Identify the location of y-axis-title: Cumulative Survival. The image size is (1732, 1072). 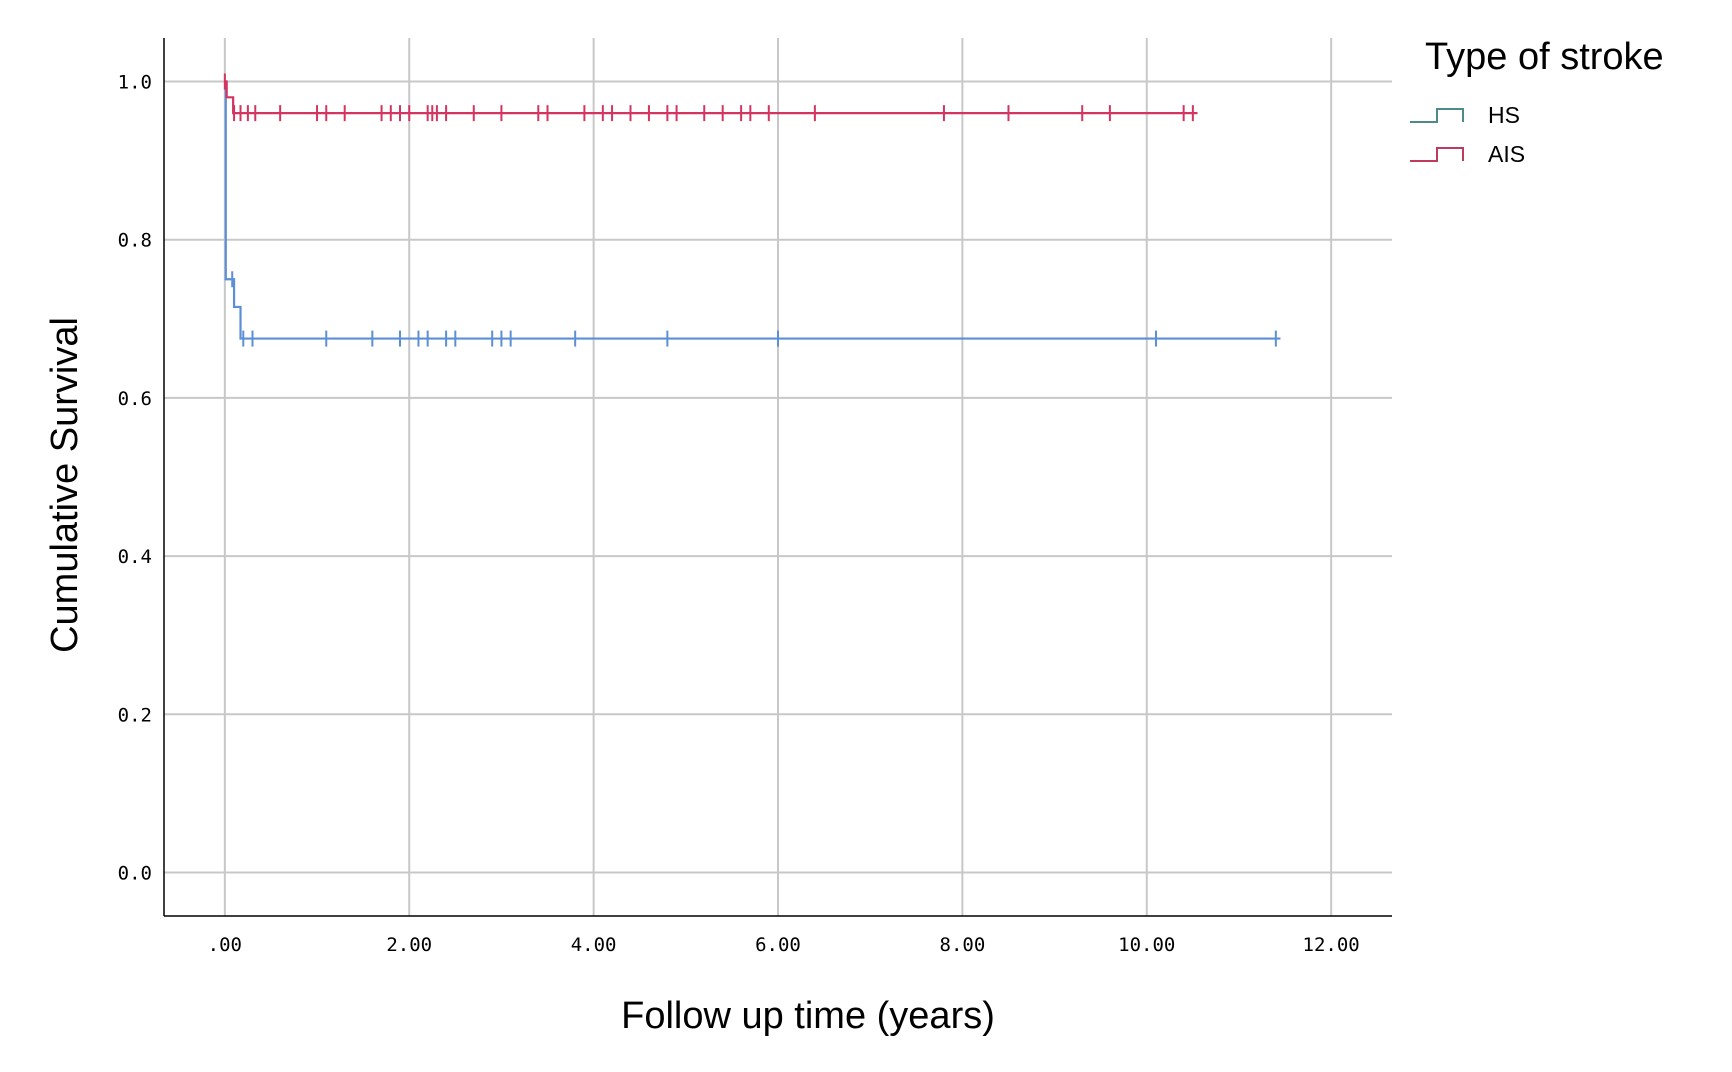
(65, 485).